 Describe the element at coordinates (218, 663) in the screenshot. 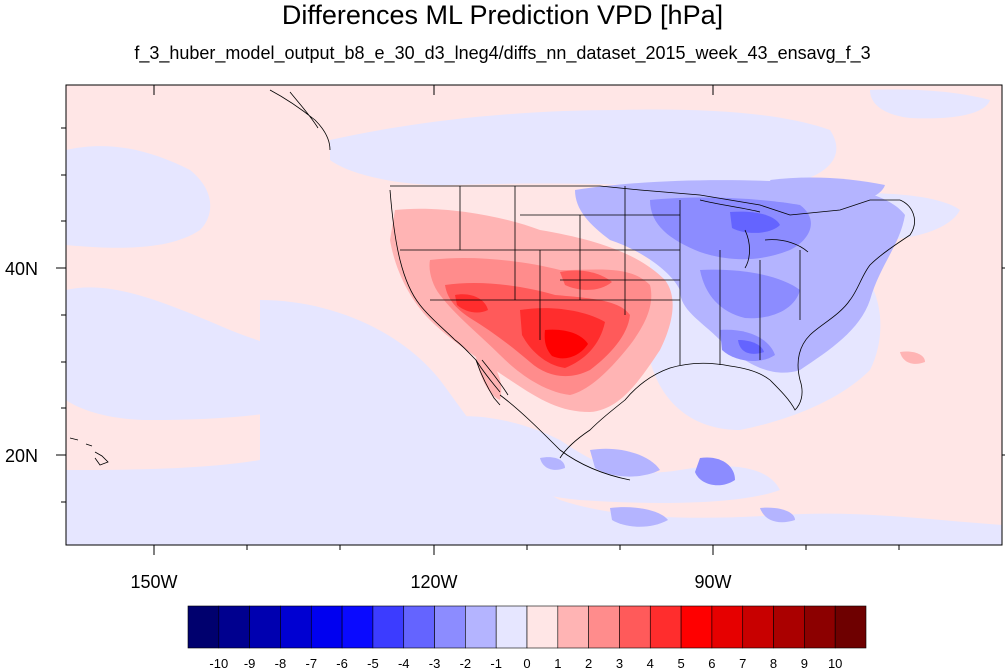

I see `colorbar-label: -10` at that location.